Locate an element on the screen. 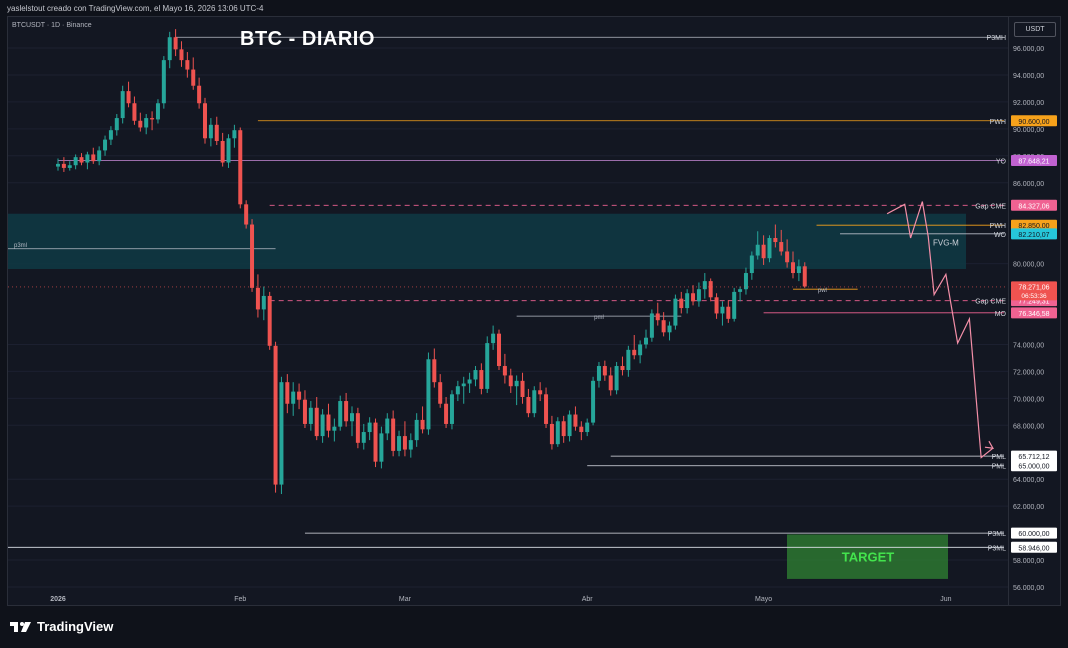  y-tick-label: 68.000,00 is located at coordinates (1028, 426).